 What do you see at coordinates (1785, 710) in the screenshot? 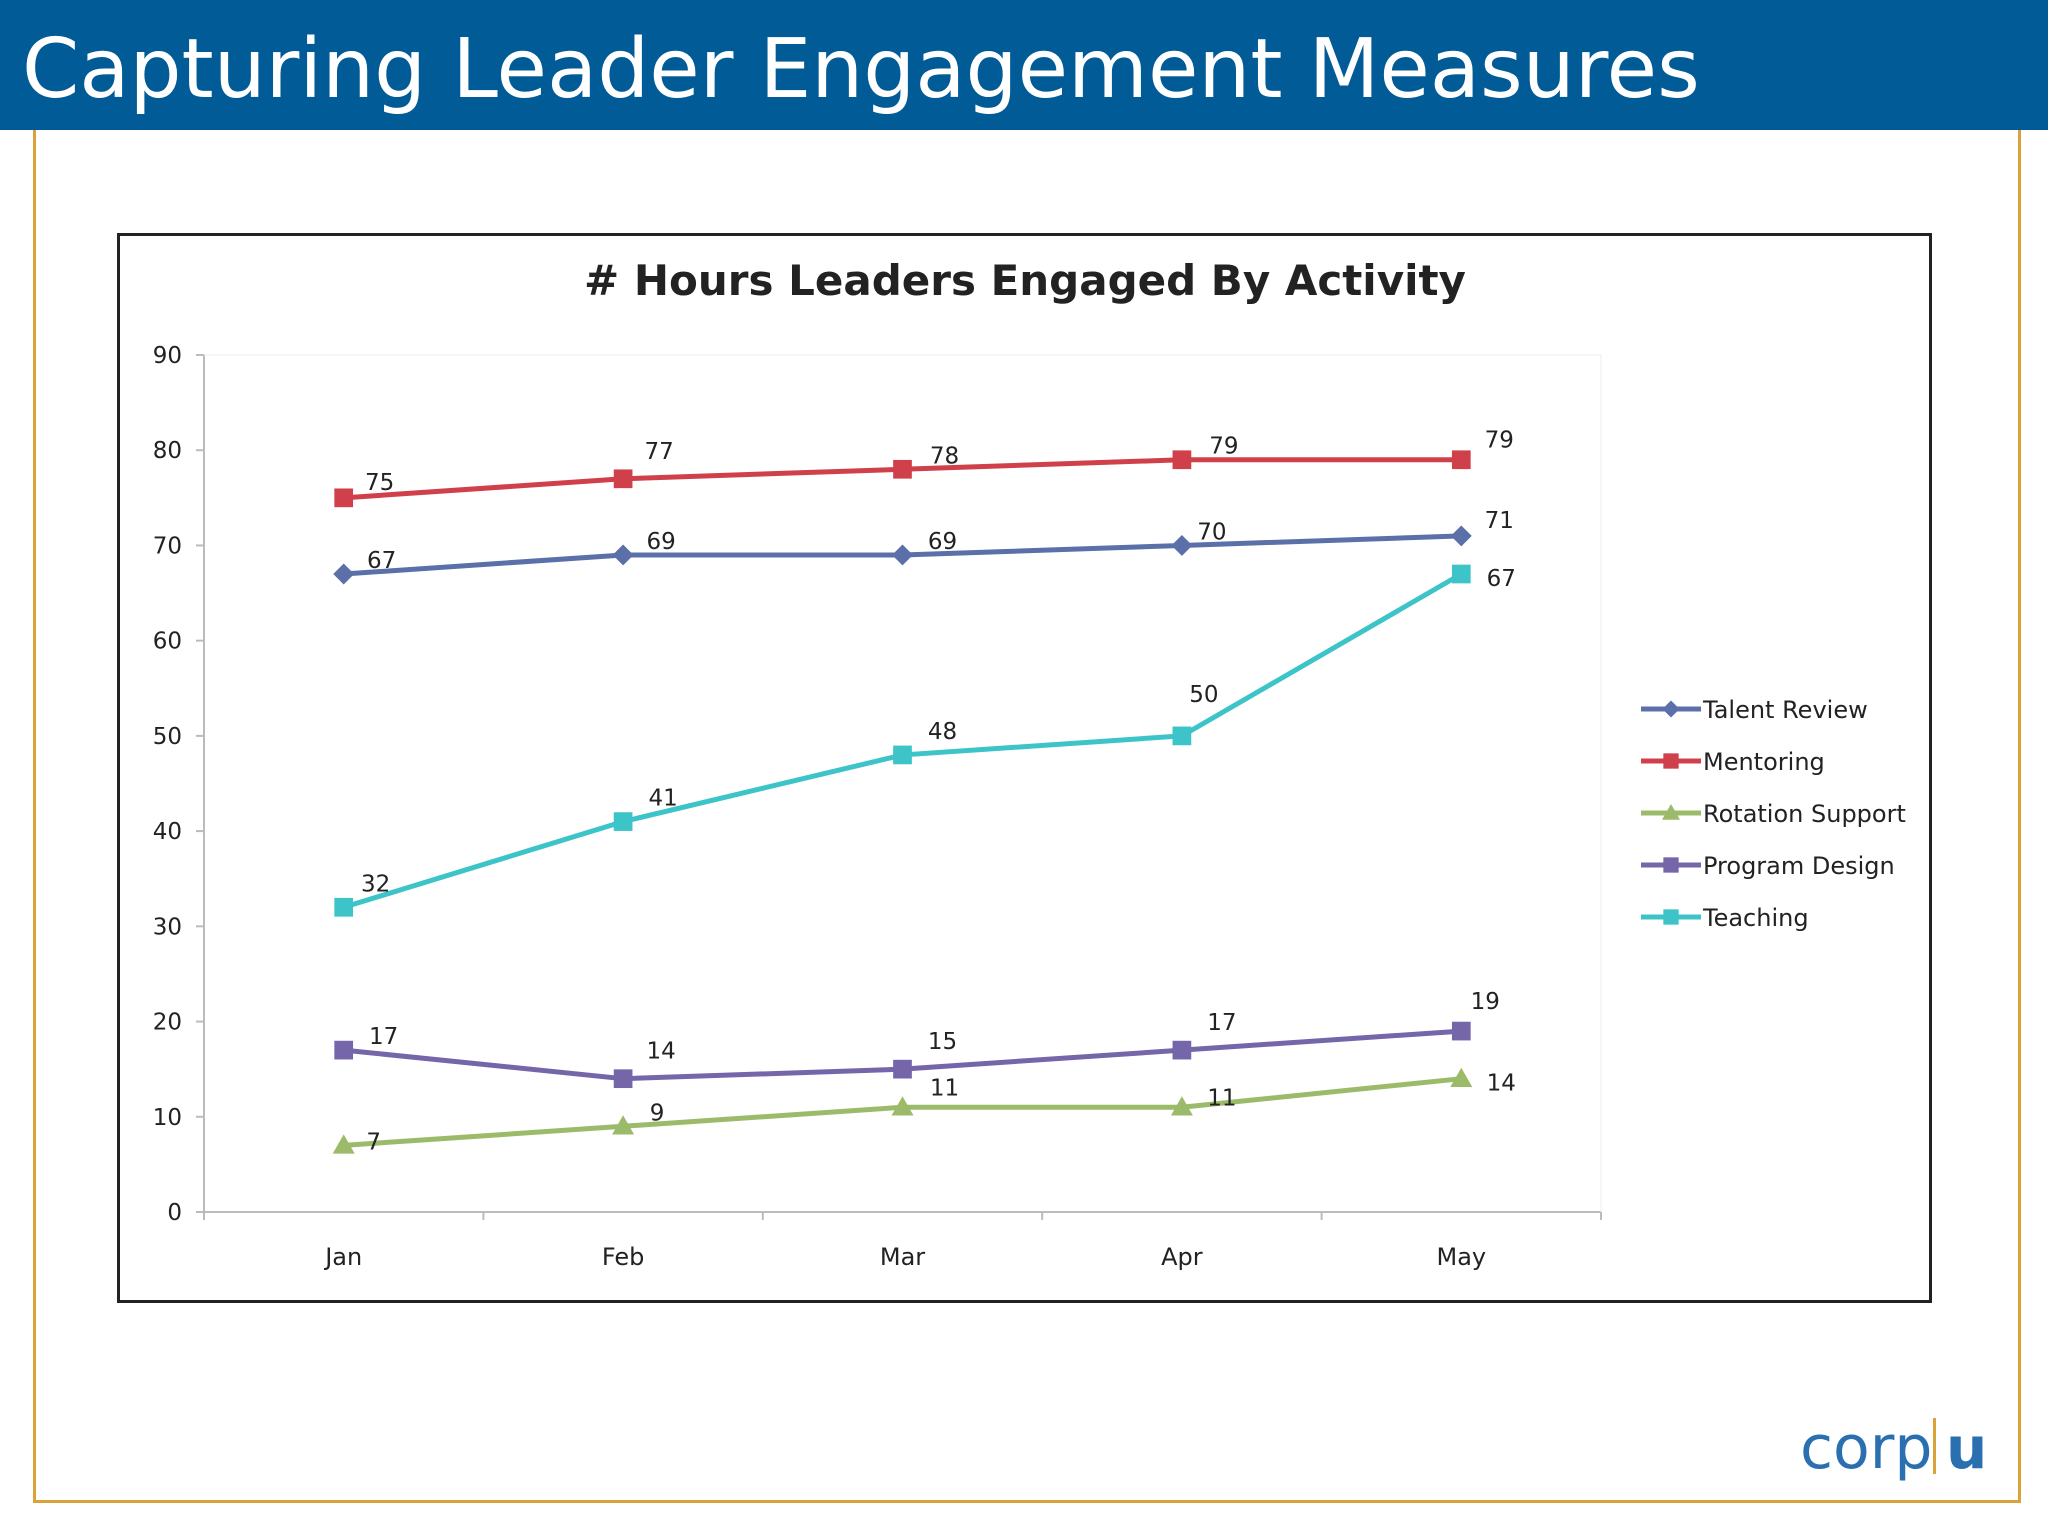
I see `legend-label: Talent Review` at bounding box center [1785, 710].